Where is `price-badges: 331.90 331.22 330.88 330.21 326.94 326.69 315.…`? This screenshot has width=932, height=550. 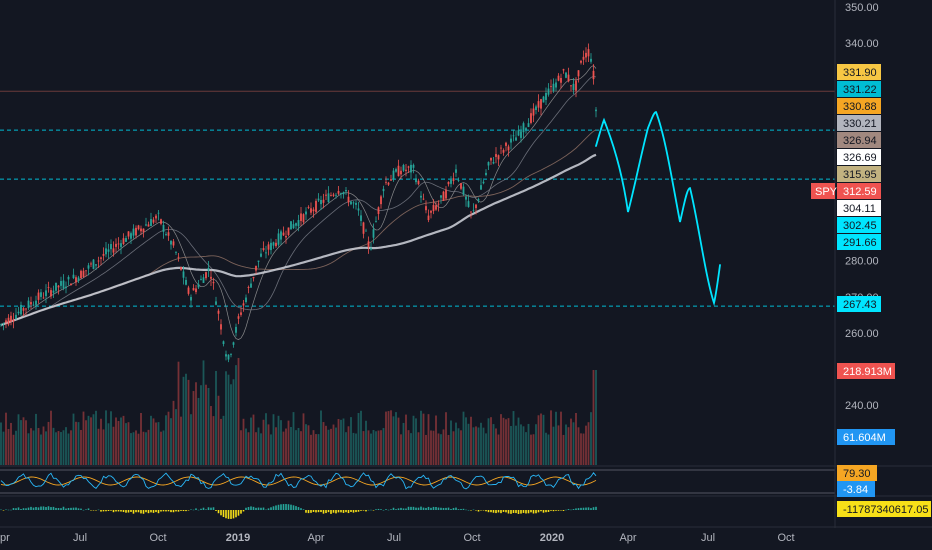
price-badges: 331.90 331.22 330.88 330.21 326.94 326.69 315.… is located at coordinates (871, 290).